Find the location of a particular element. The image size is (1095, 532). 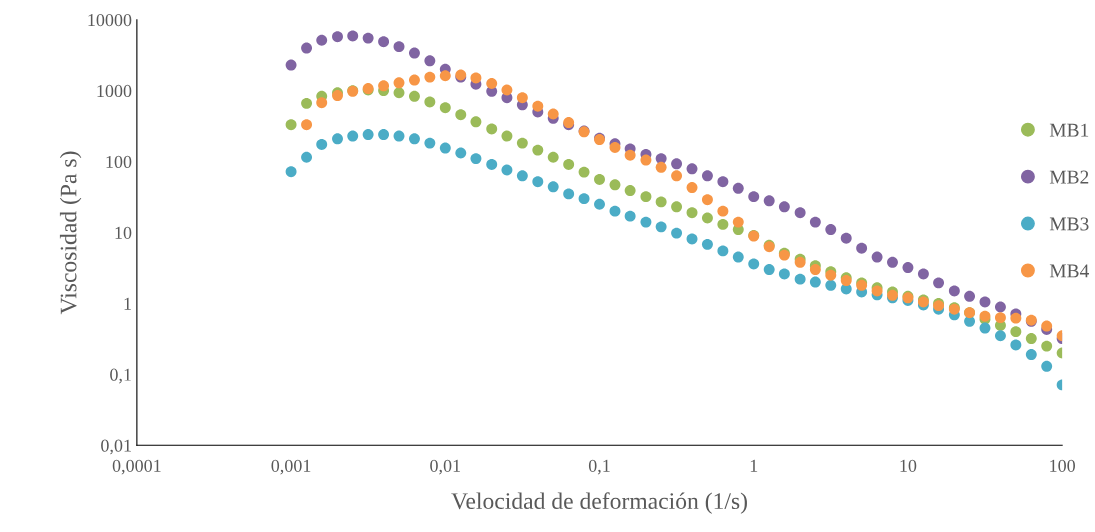

legend-label: MB1 is located at coordinates (1069, 130).